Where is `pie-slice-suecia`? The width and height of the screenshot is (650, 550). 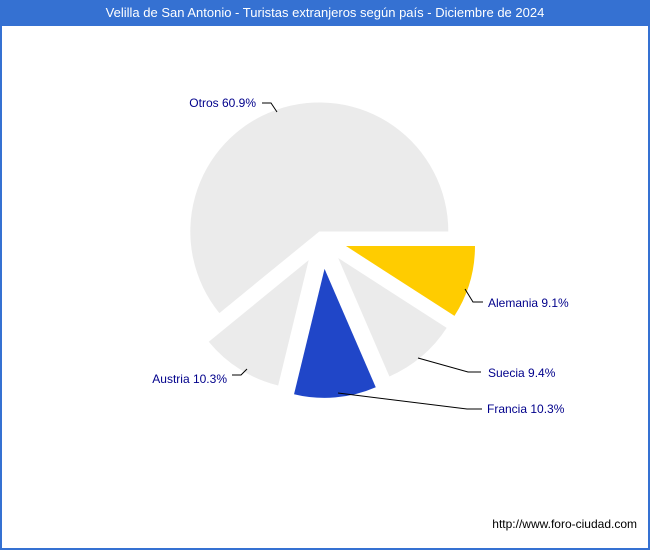 pie-slice-suecia is located at coordinates (392, 317).